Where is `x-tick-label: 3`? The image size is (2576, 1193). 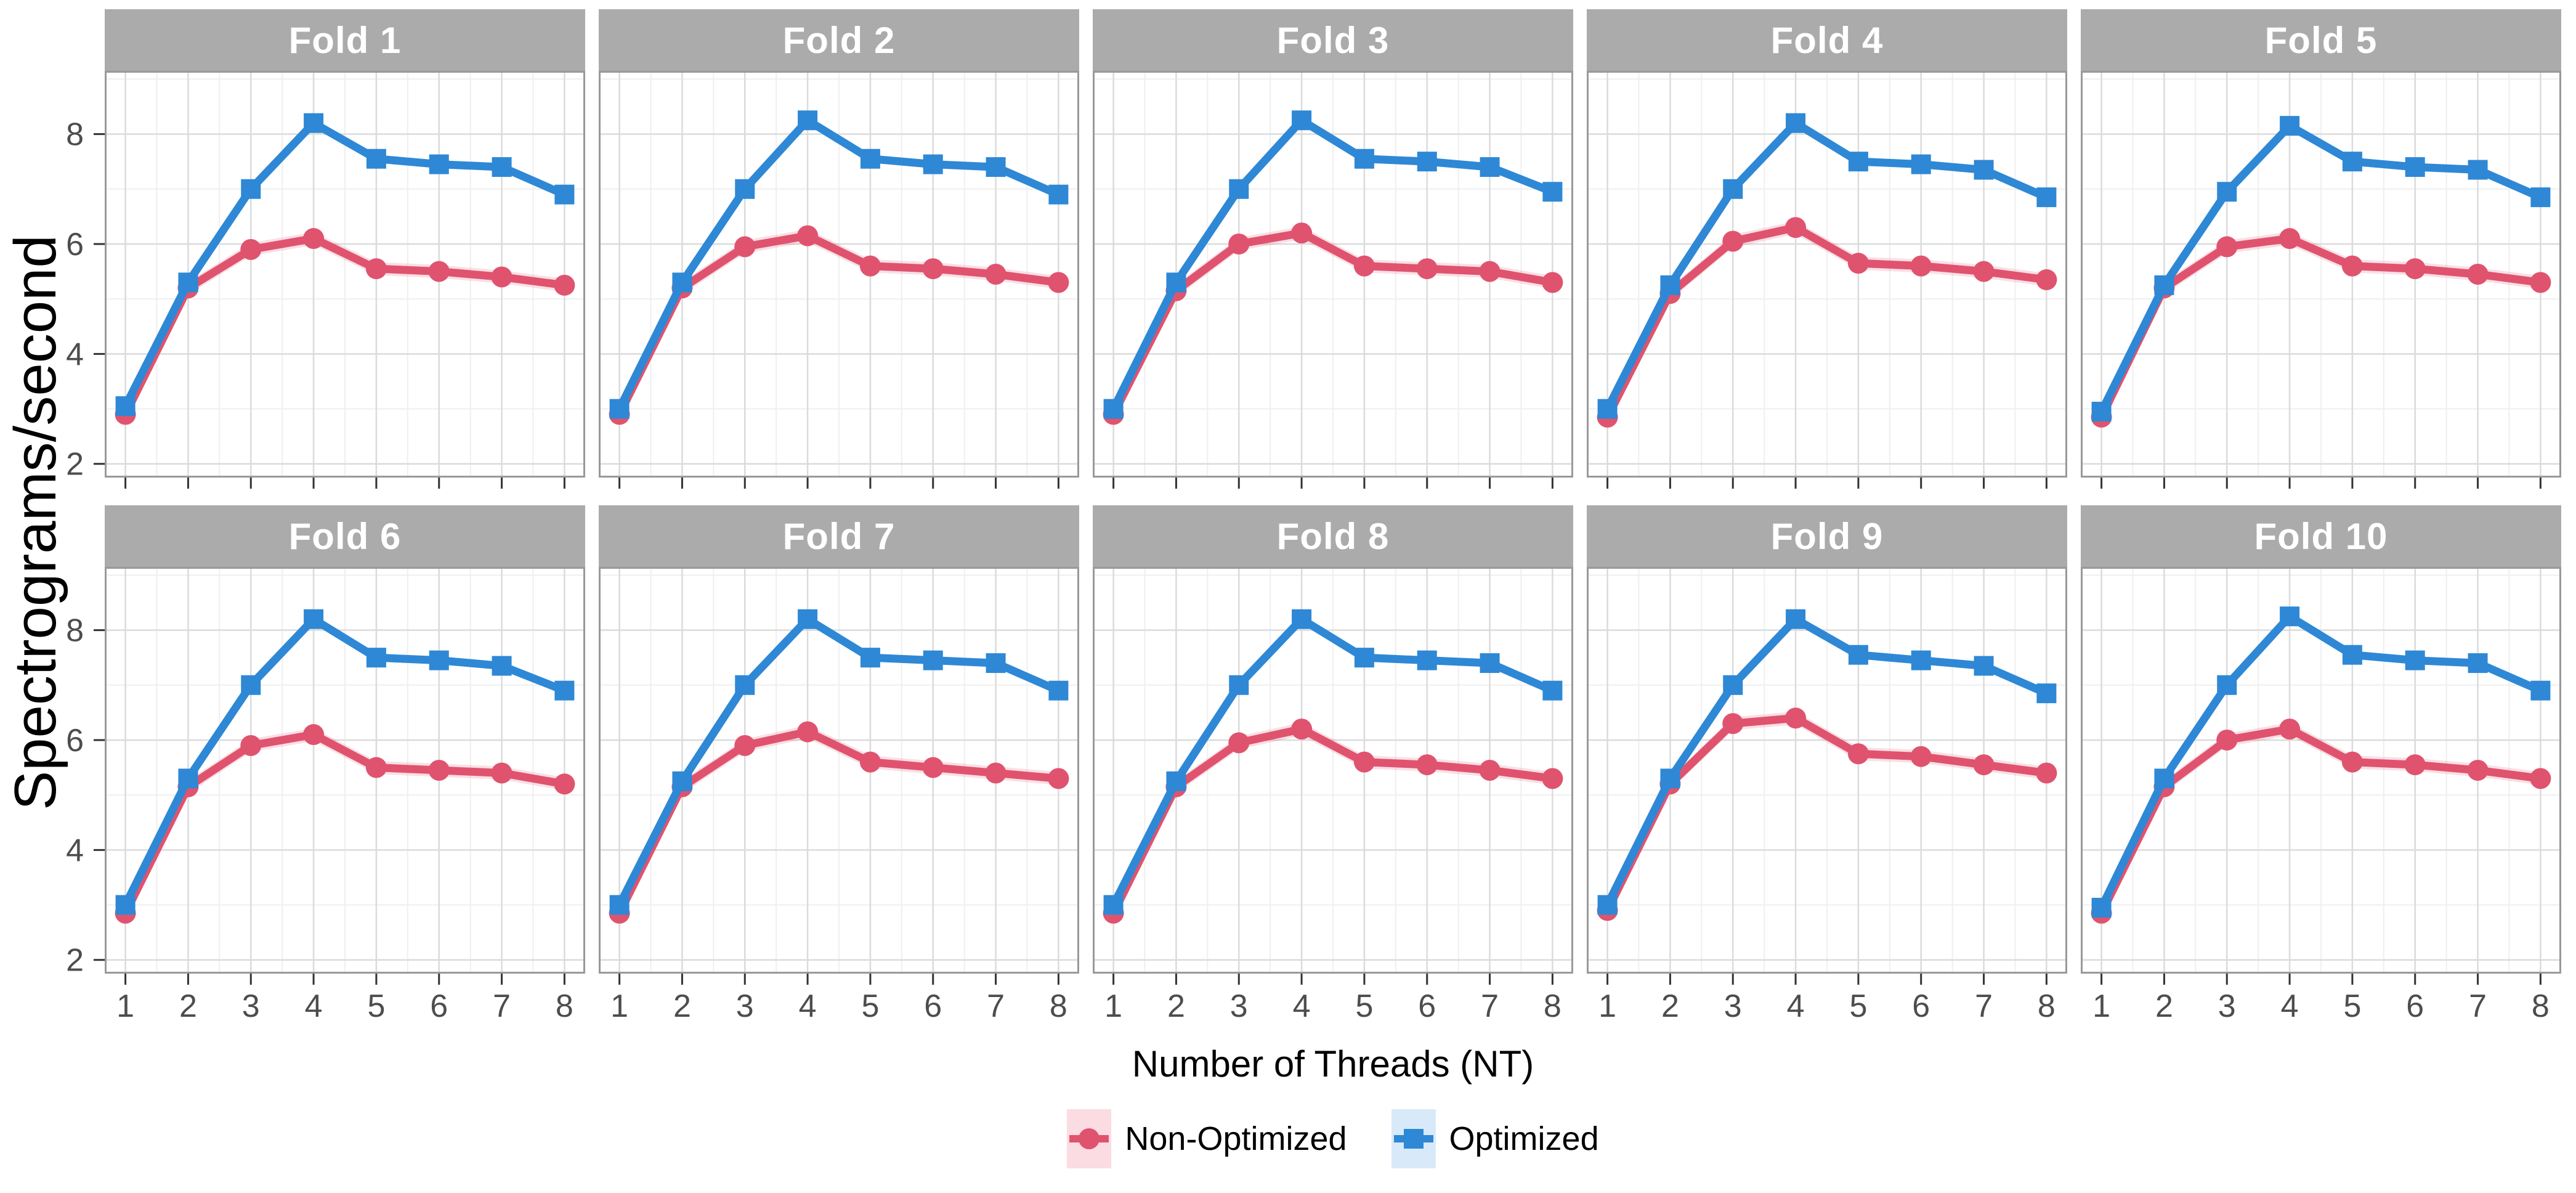 x-tick-label: 3 is located at coordinates (745, 1006).